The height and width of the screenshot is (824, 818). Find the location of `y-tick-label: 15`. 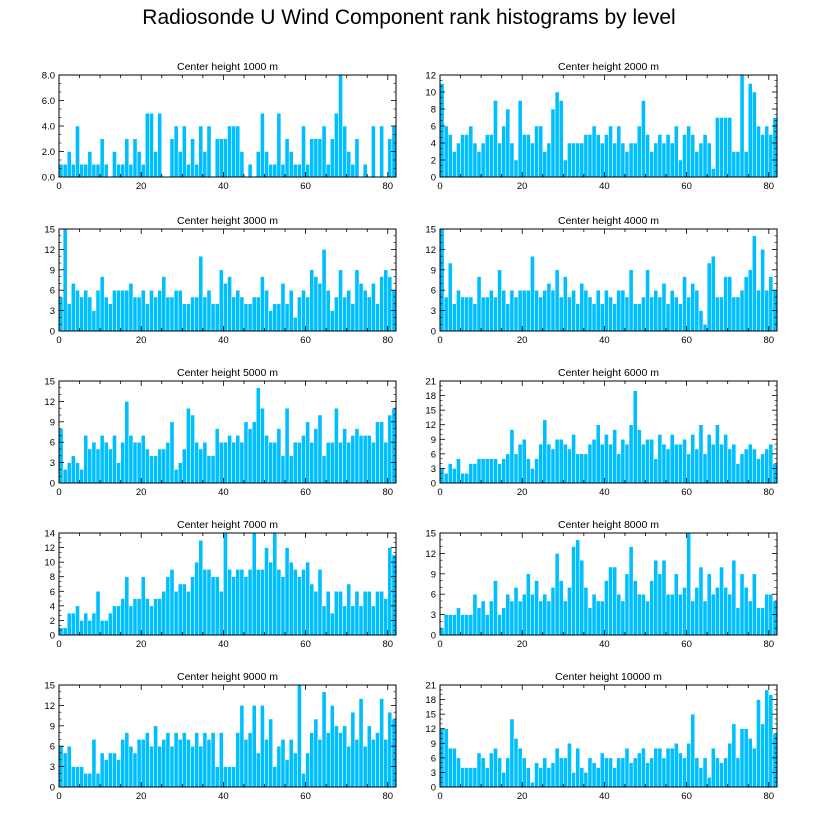

y-tick-label: 15 is located at coordinates (430, 715).